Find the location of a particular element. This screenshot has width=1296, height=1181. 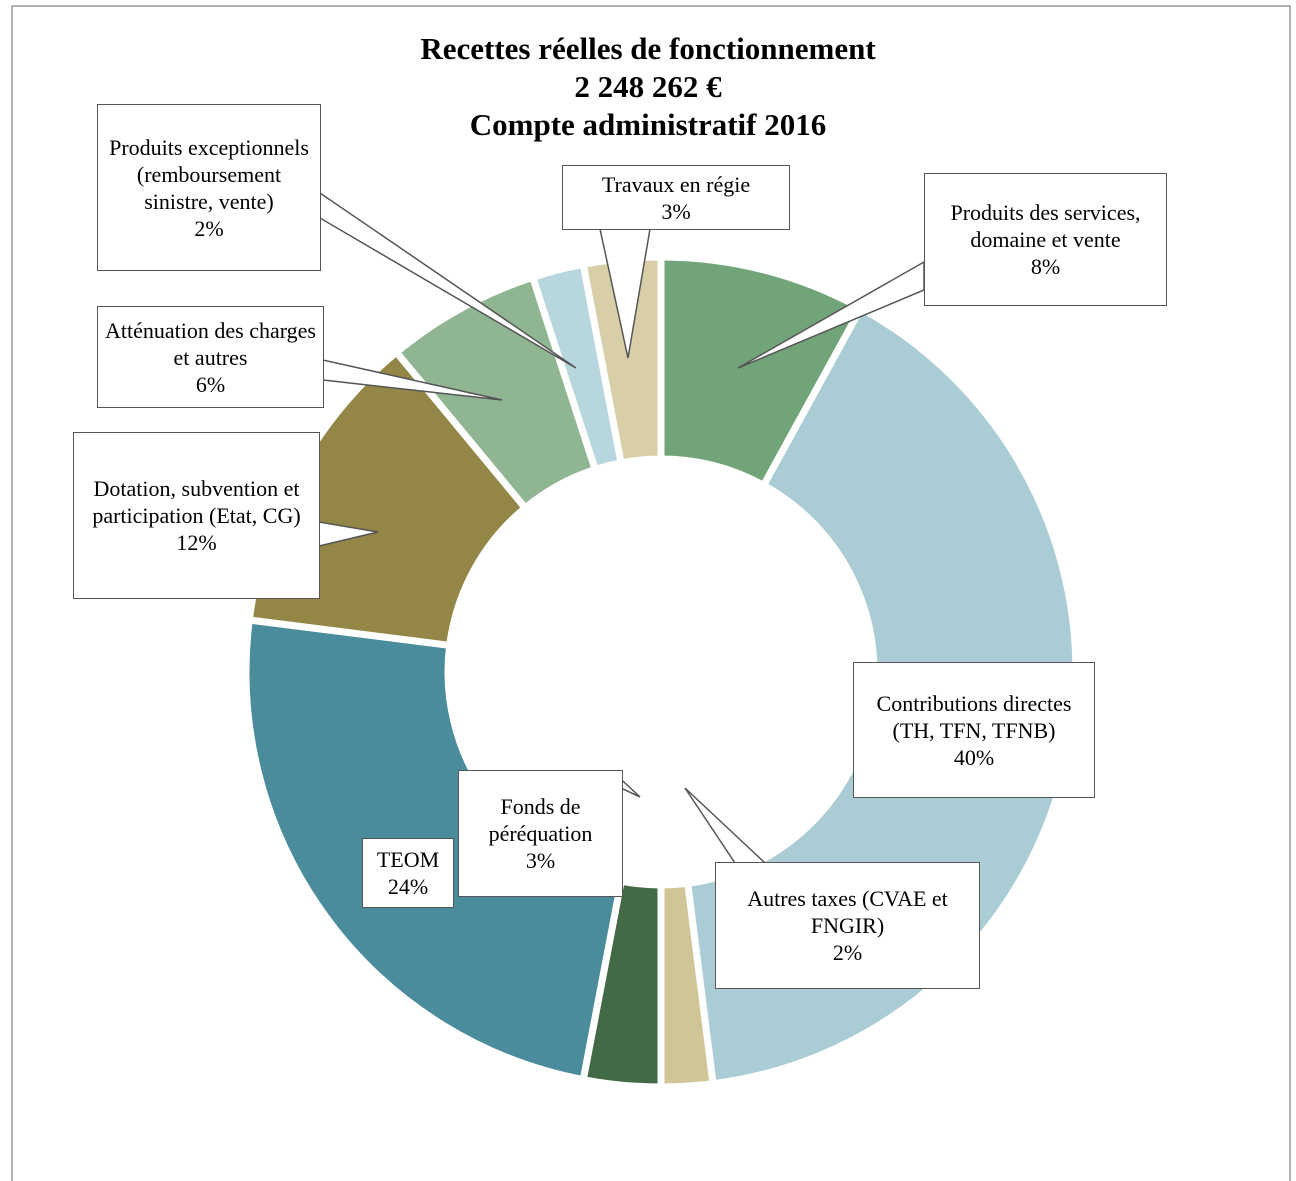

label-value: 40% is located at coordinates (974, 757).